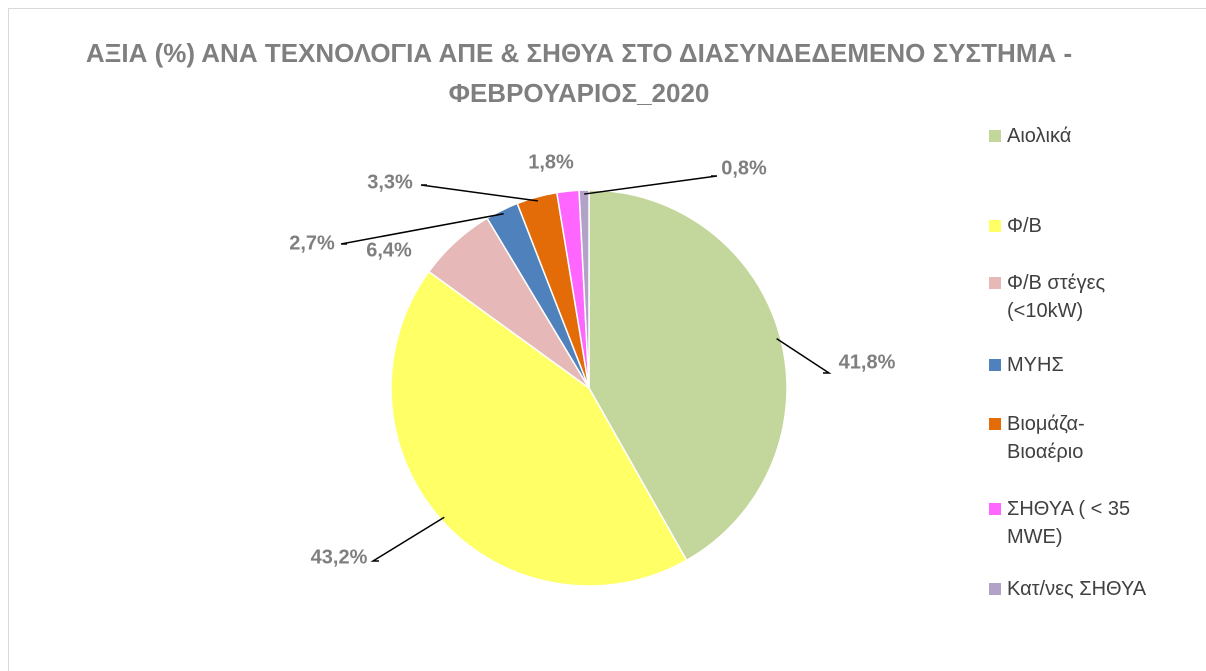 The image size is (1206, 671). What do you see at coordinates (867, 362) in the screenshot?
I see `data-label: 41,8%` at bounding box center [867, 362].